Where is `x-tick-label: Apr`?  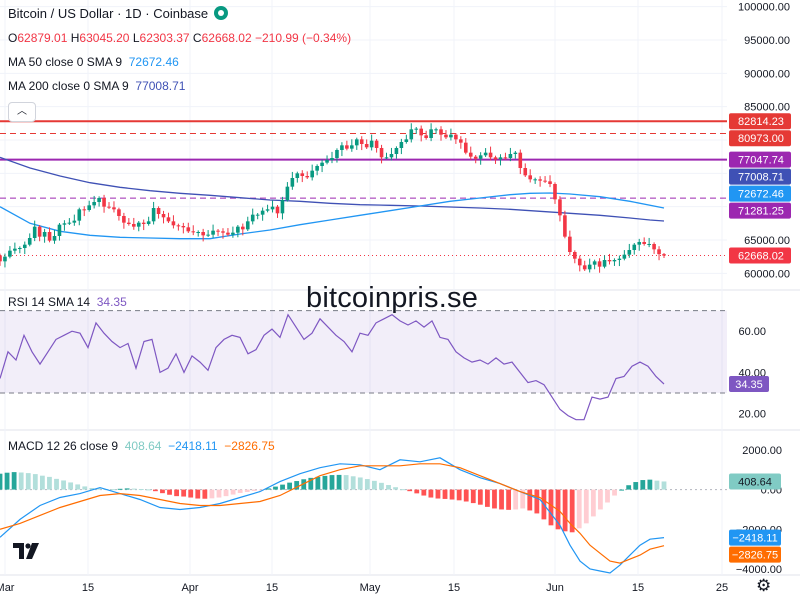
x-tick-label: Apr is located at coordinates (189, 588).